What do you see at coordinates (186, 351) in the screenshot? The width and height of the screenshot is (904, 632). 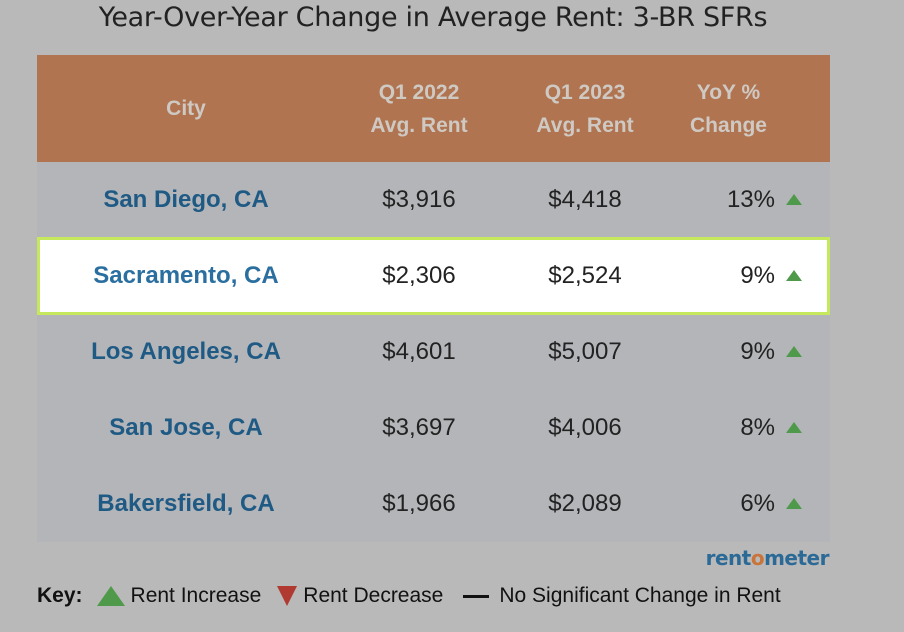 I see `city-name: Los Angeles, CA` at bounding box center [186, 351].